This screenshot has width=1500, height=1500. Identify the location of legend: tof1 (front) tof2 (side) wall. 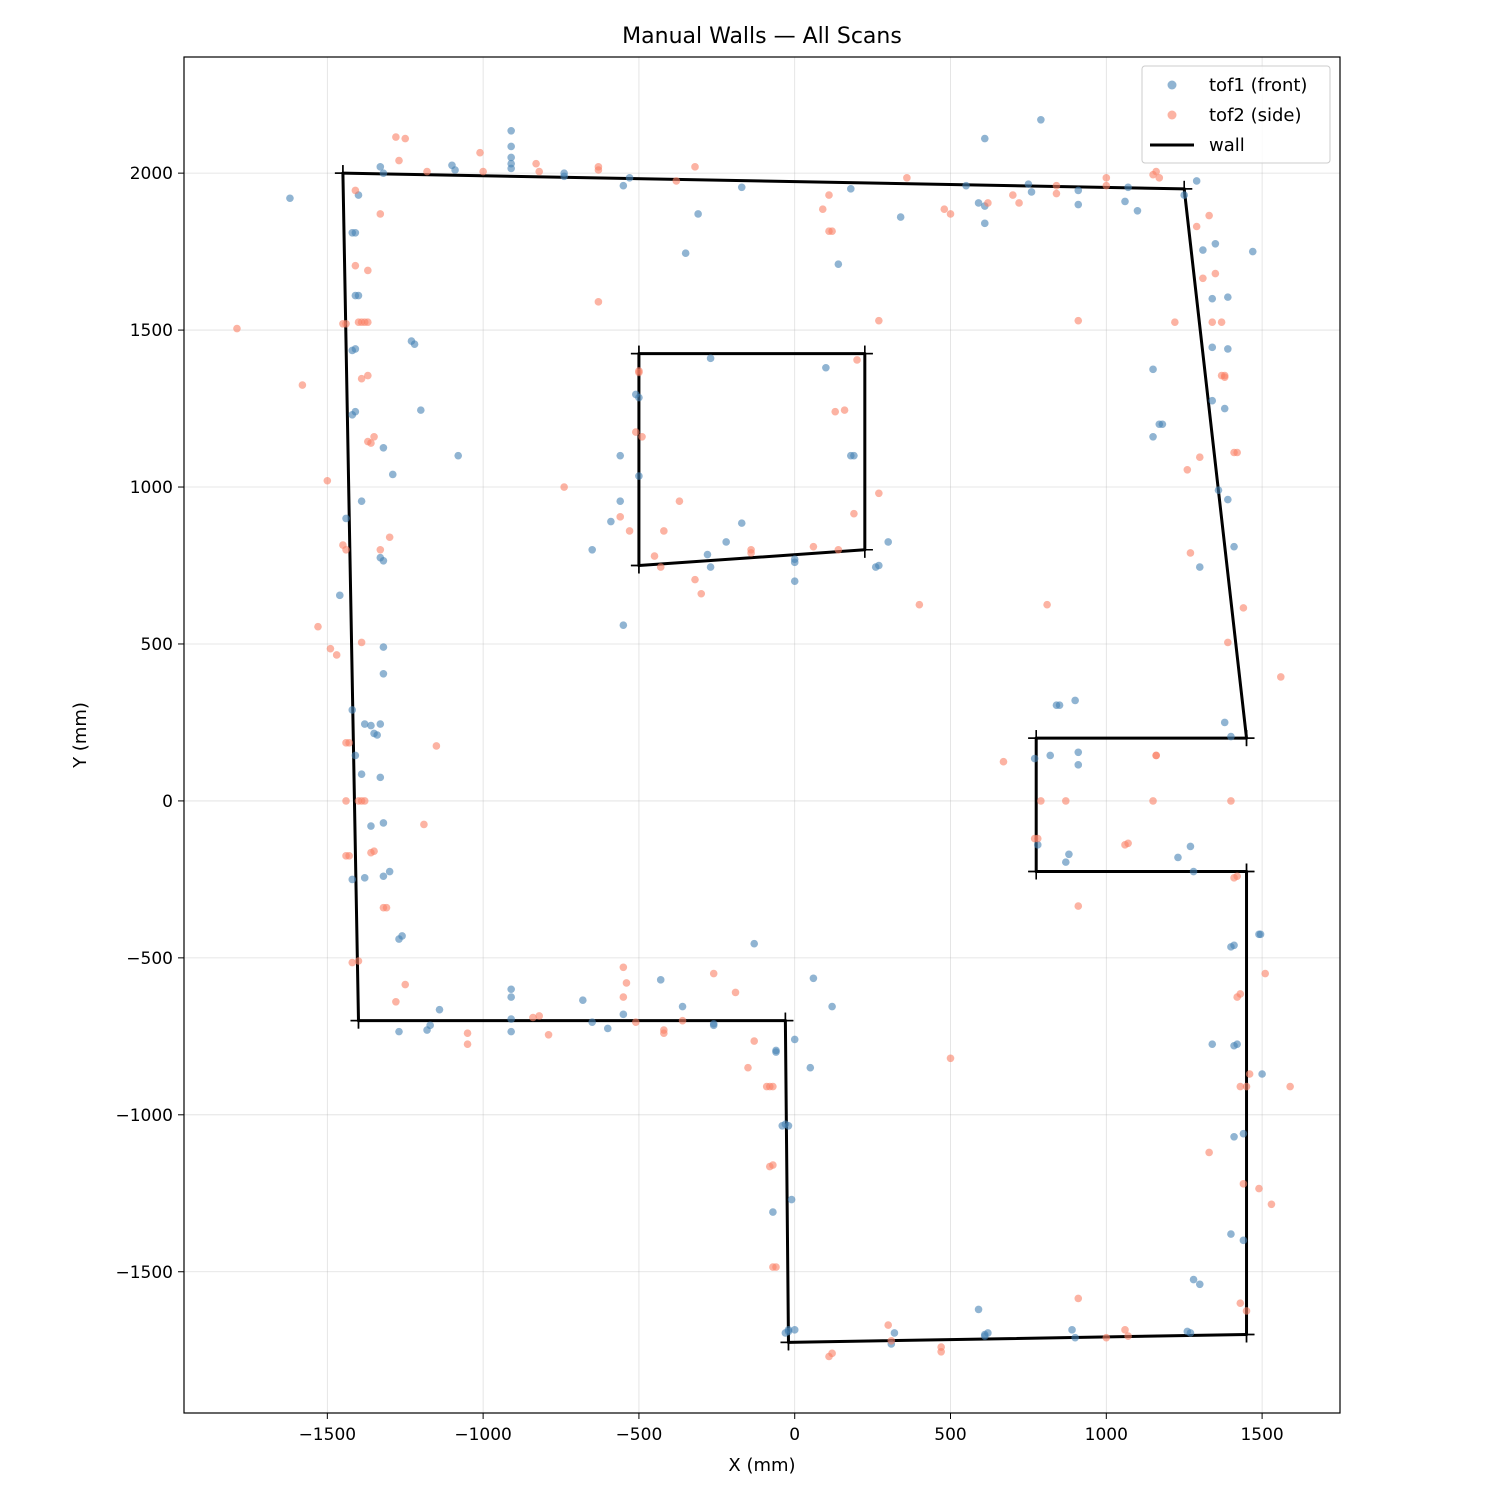
(1236, 114).